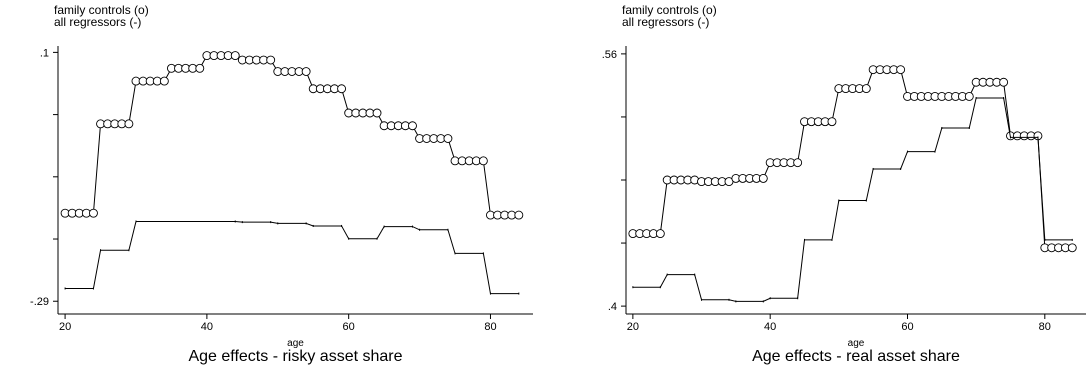 Image resolution: width=1088 pixels, height=366 pixels. Describe the element at coordinates (44, 53) in the screenshot. I see `y-tick-label: .1` at that location.